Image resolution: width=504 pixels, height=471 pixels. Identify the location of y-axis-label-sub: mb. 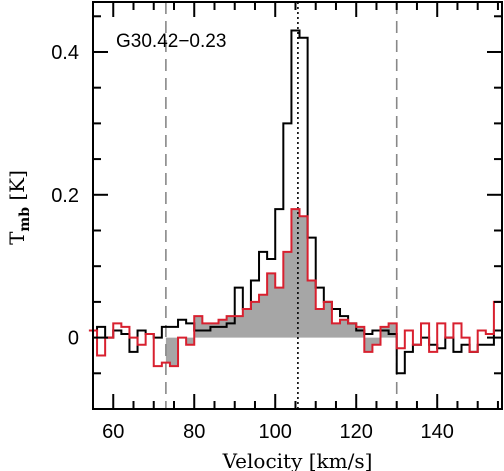
(25, 219).